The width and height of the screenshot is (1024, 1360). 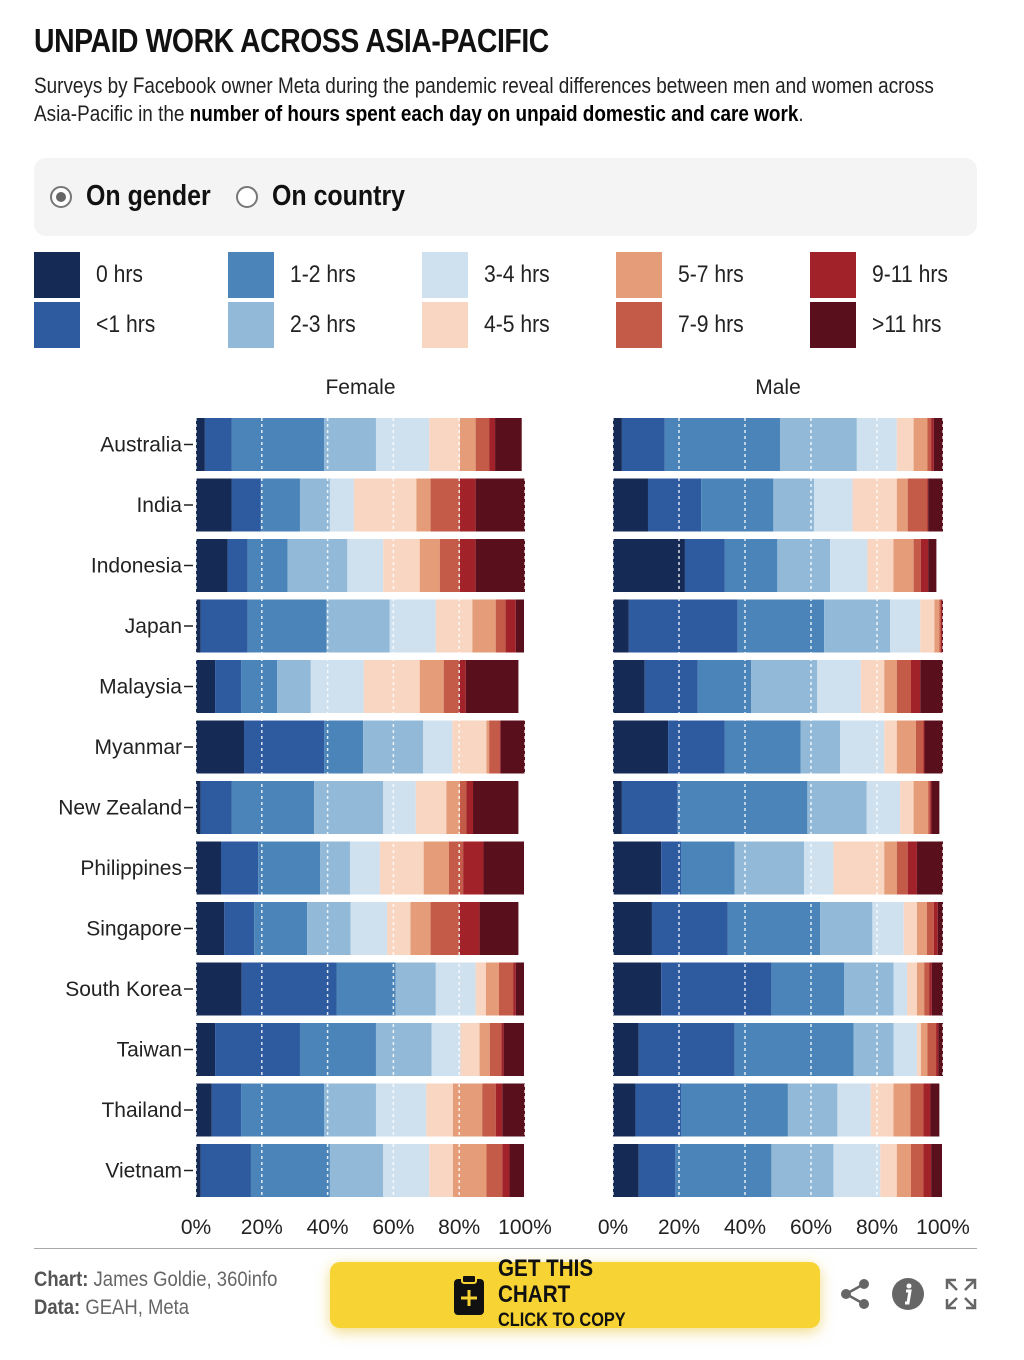 I want to click on radio-on-country: On country, so click(x=331, y=196).